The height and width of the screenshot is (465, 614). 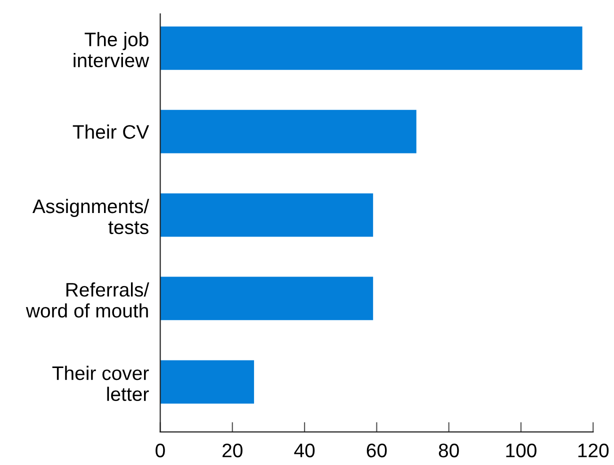 I want to click on y-tick-label: Their cover letter, so click(x=100, y=384).